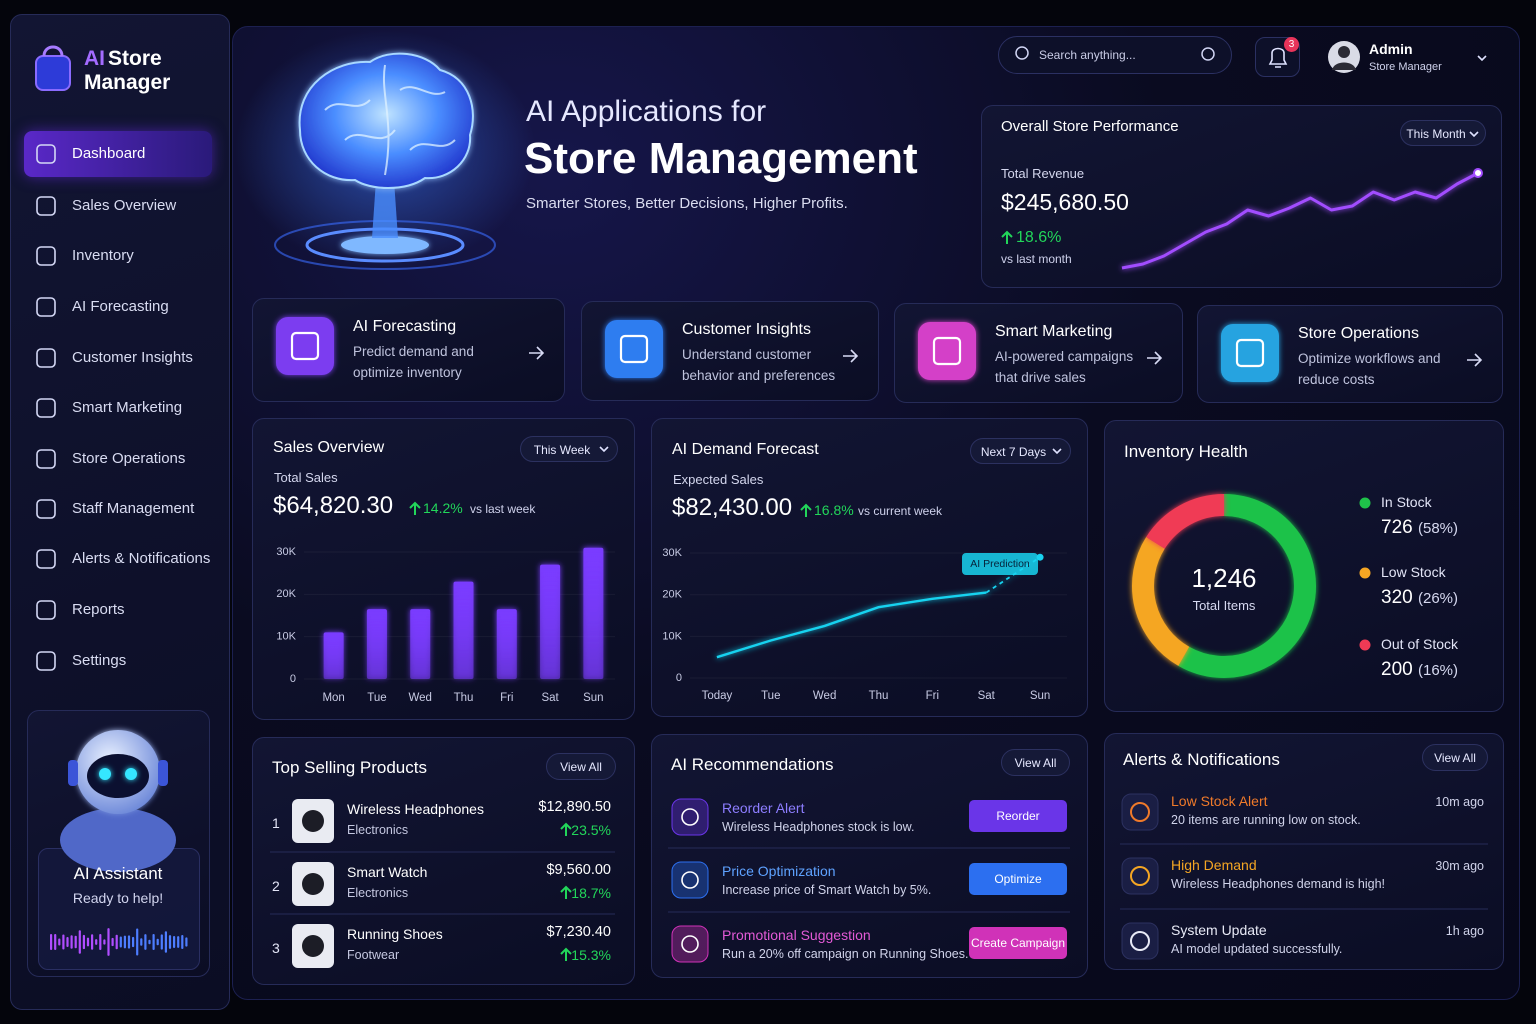 The width and height of the screenshot is (1536, 1024). Describe the element at coordinates (132, 357) in the screenshot. I see `nav-item: Customer Insights` at that location.